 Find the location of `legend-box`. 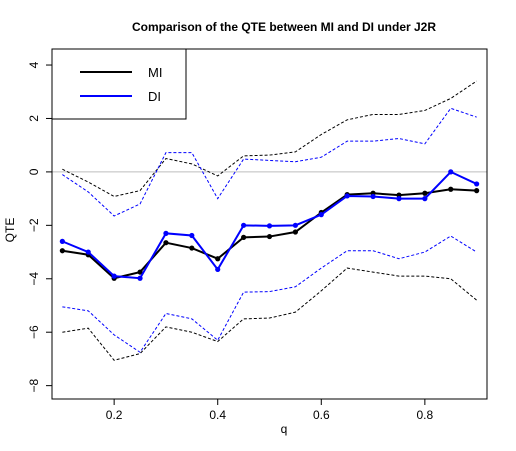

legend-box is located at coordinates (119, 84).